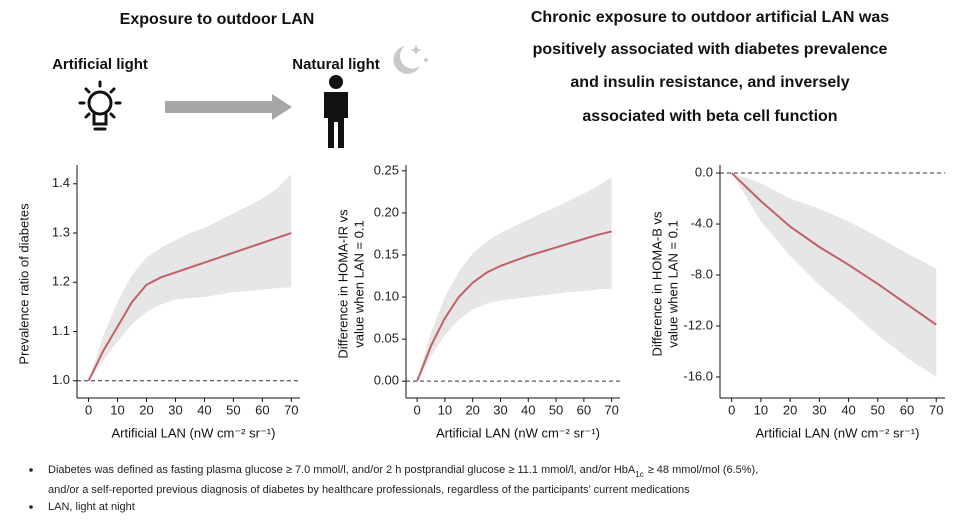  Describe the element at coordinates (61, 281) in the screenshot. I see `y-tick-label: 1.2` at that location.